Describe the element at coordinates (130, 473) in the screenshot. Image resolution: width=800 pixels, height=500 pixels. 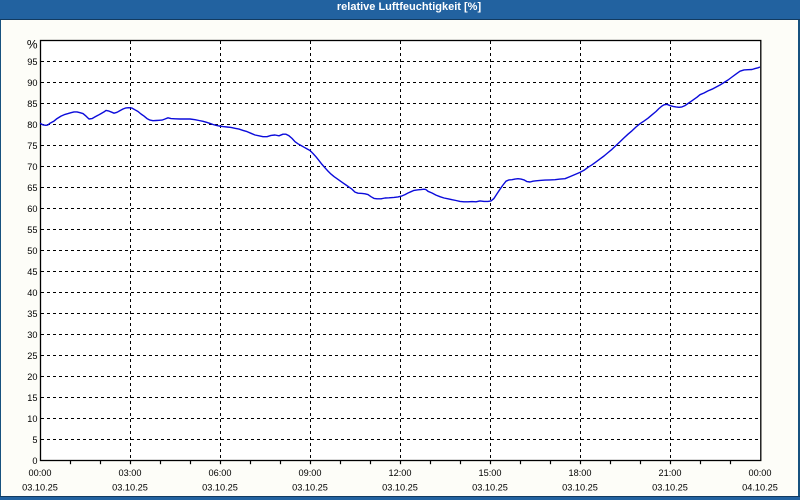
I see `svg-text: 03:00` at that location.